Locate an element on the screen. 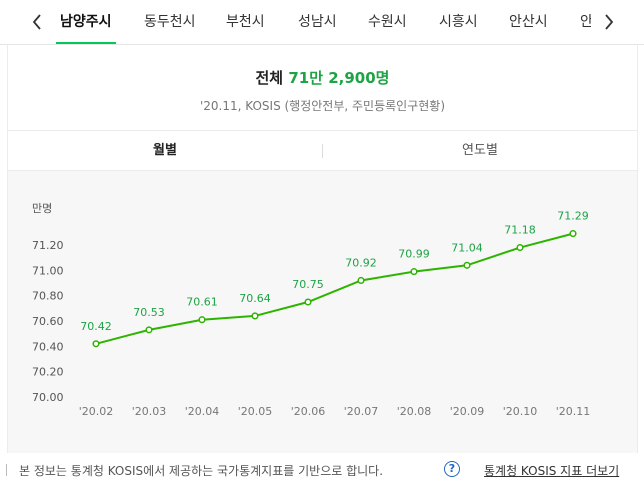 The width and height of the screenshot is (644, 485). data-label: 71.18 is located at coordinates (520, 230).